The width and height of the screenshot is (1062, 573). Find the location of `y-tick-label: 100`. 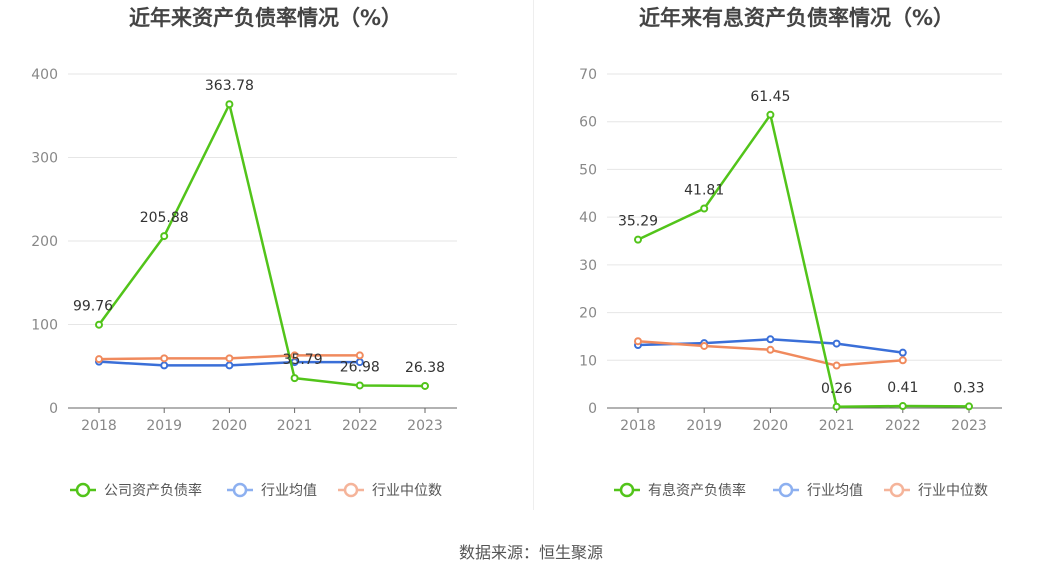

y-tick-label: 100 is located at coordinates (44, 326).